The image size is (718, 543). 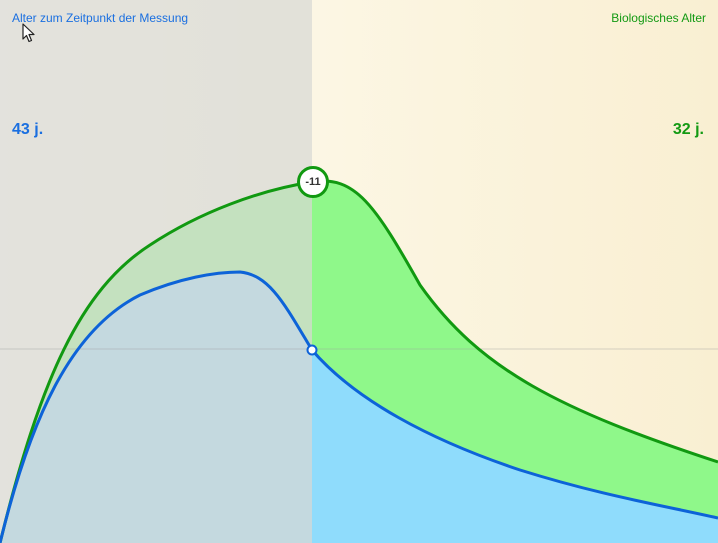 I want to click on measurement-age-marker, so click(x=312, y=350).